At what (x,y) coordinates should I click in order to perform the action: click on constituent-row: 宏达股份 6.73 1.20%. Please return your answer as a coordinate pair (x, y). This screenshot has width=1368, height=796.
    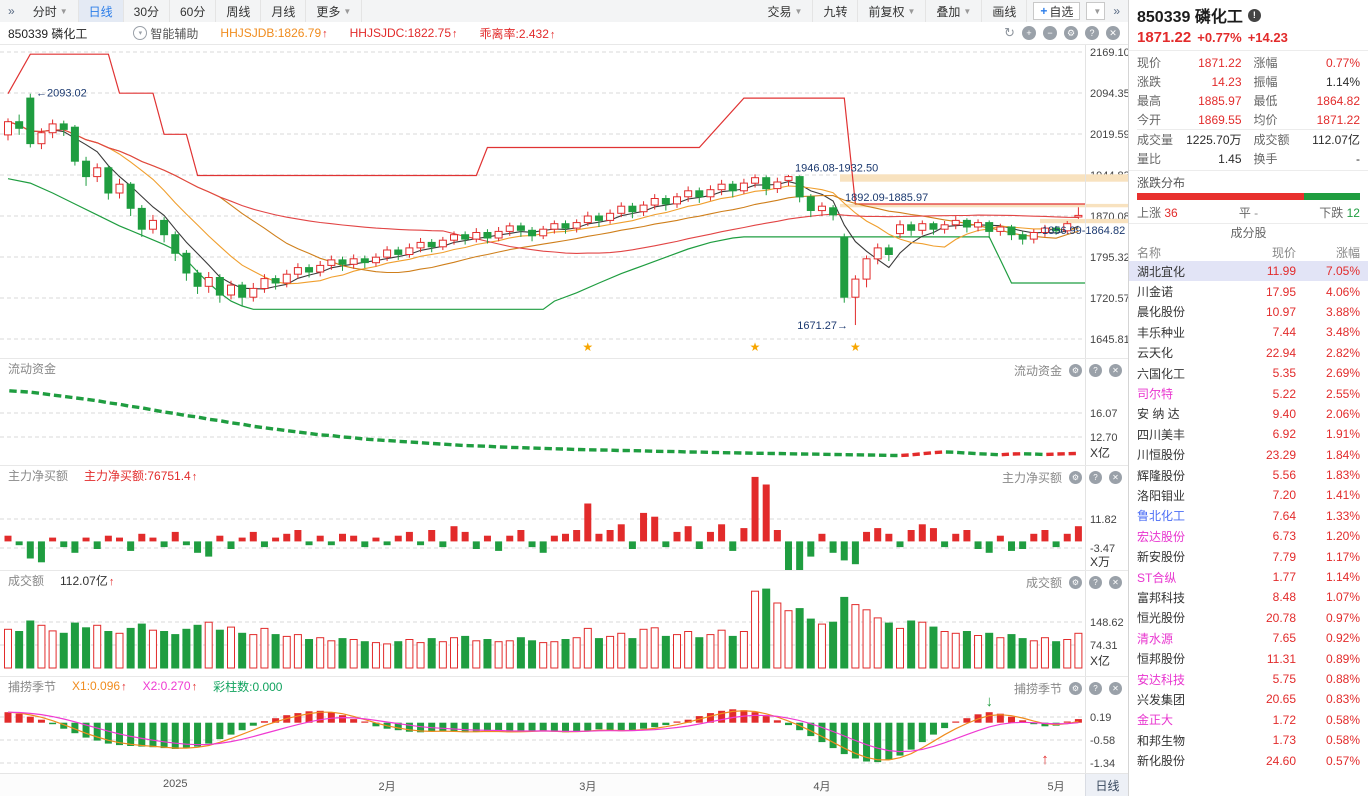
    Looking at the image, I should click on (1248, 536).